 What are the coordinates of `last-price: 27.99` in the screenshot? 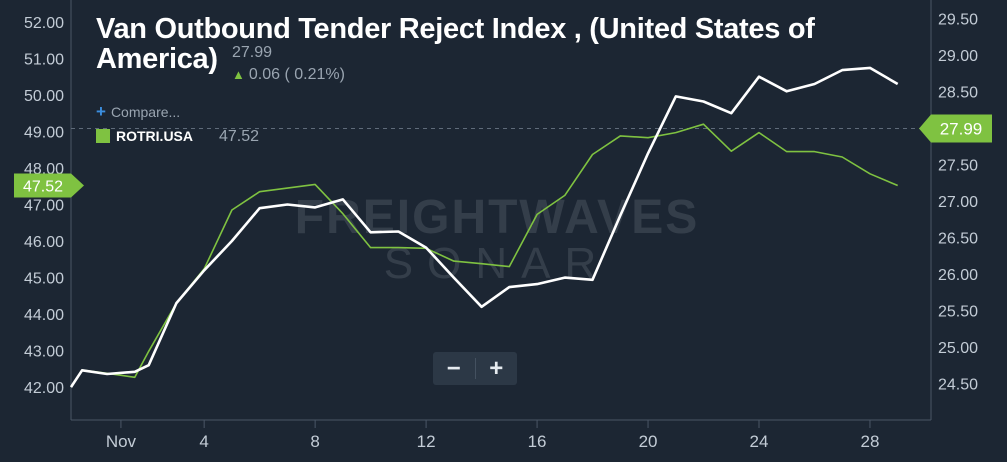 It's located at (252, 52).